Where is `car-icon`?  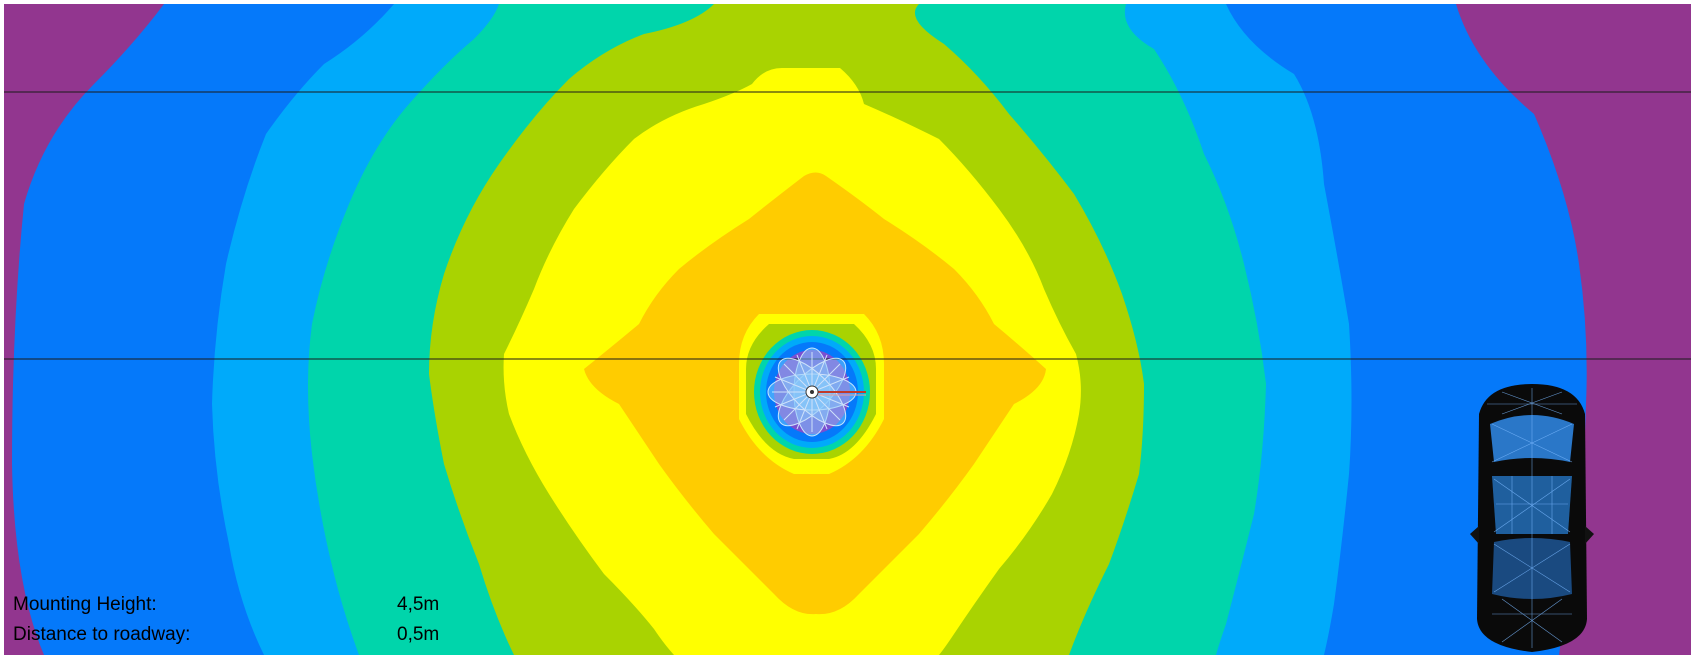
car-icon is located at coordinates (1532, 518).